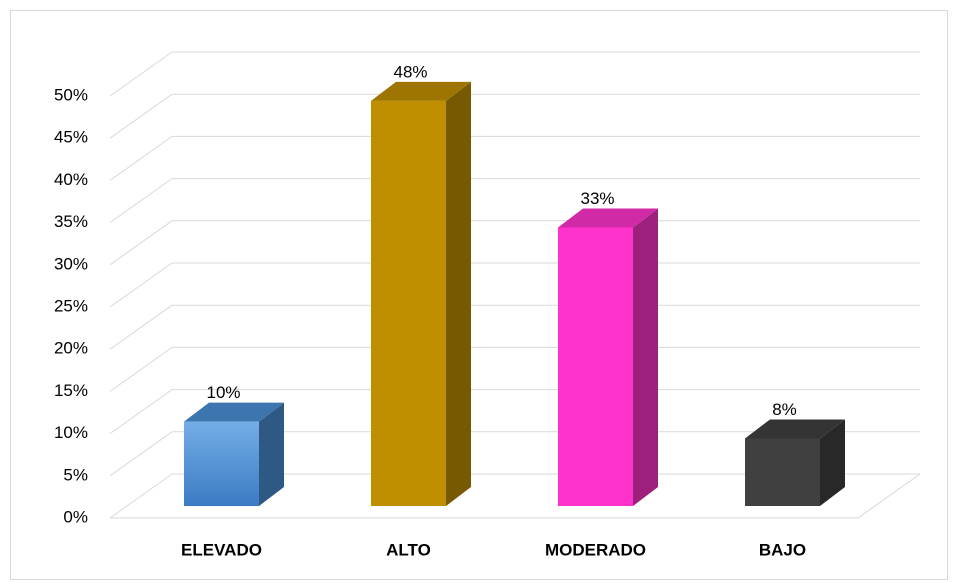  What do you see at coordinates (71, 263) in the screenshot?
I see `y-tick-label: 30%` at bounding box center [71, 263].